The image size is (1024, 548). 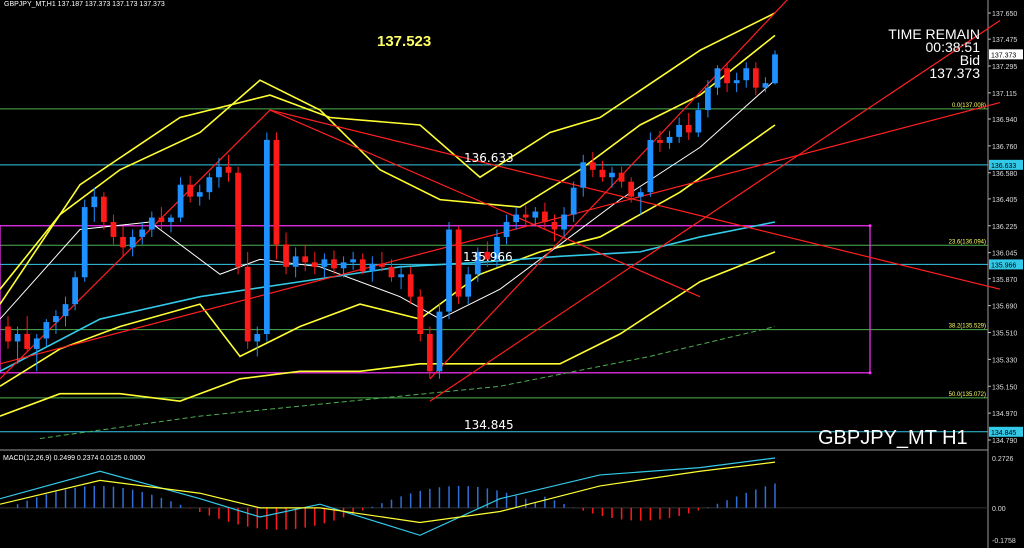 What do you see at coordinates (407, 383) in the screenshot?
I see `moving-average-green` at bounding box center [407, 383].